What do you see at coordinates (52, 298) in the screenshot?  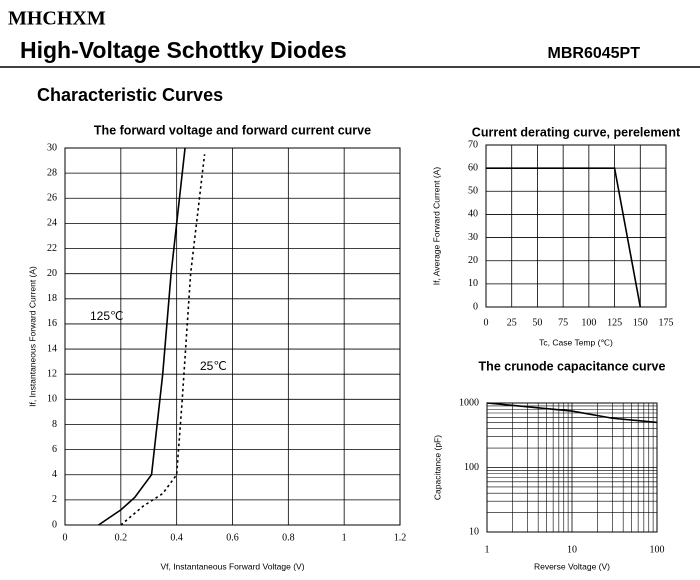 I see `y-tick-label: 18` at bounding box center [52, 298].